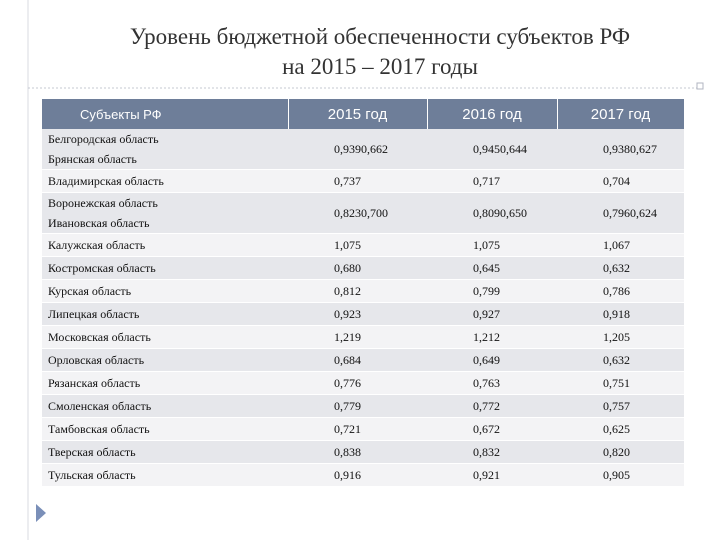  Describe the element at coordinates (486, 291) in the screenshot. I see `value-2016: 0,799` at that location.